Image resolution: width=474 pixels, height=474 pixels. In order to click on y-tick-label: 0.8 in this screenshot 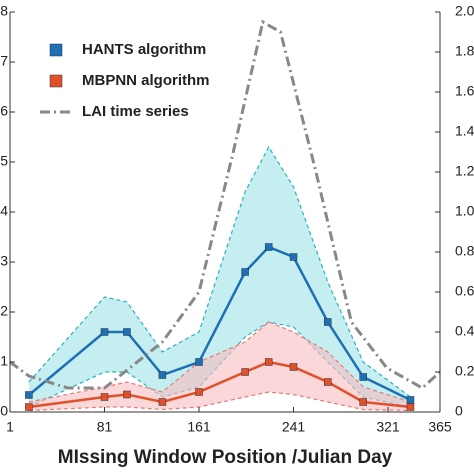, I will do `click(4, 11)`.